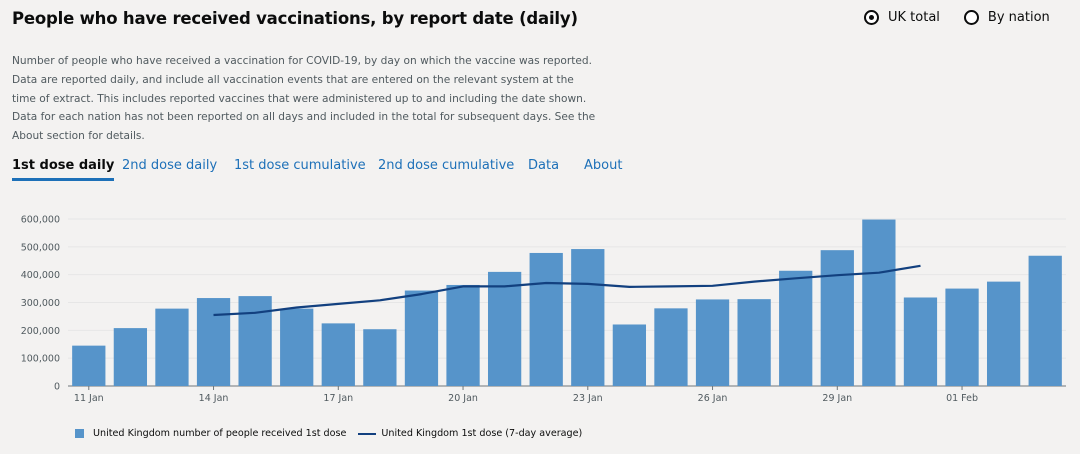 Image resolution: width=1080 pixels, height=454 pixels. I want to click on bar-17-jan, so click(338, 354).